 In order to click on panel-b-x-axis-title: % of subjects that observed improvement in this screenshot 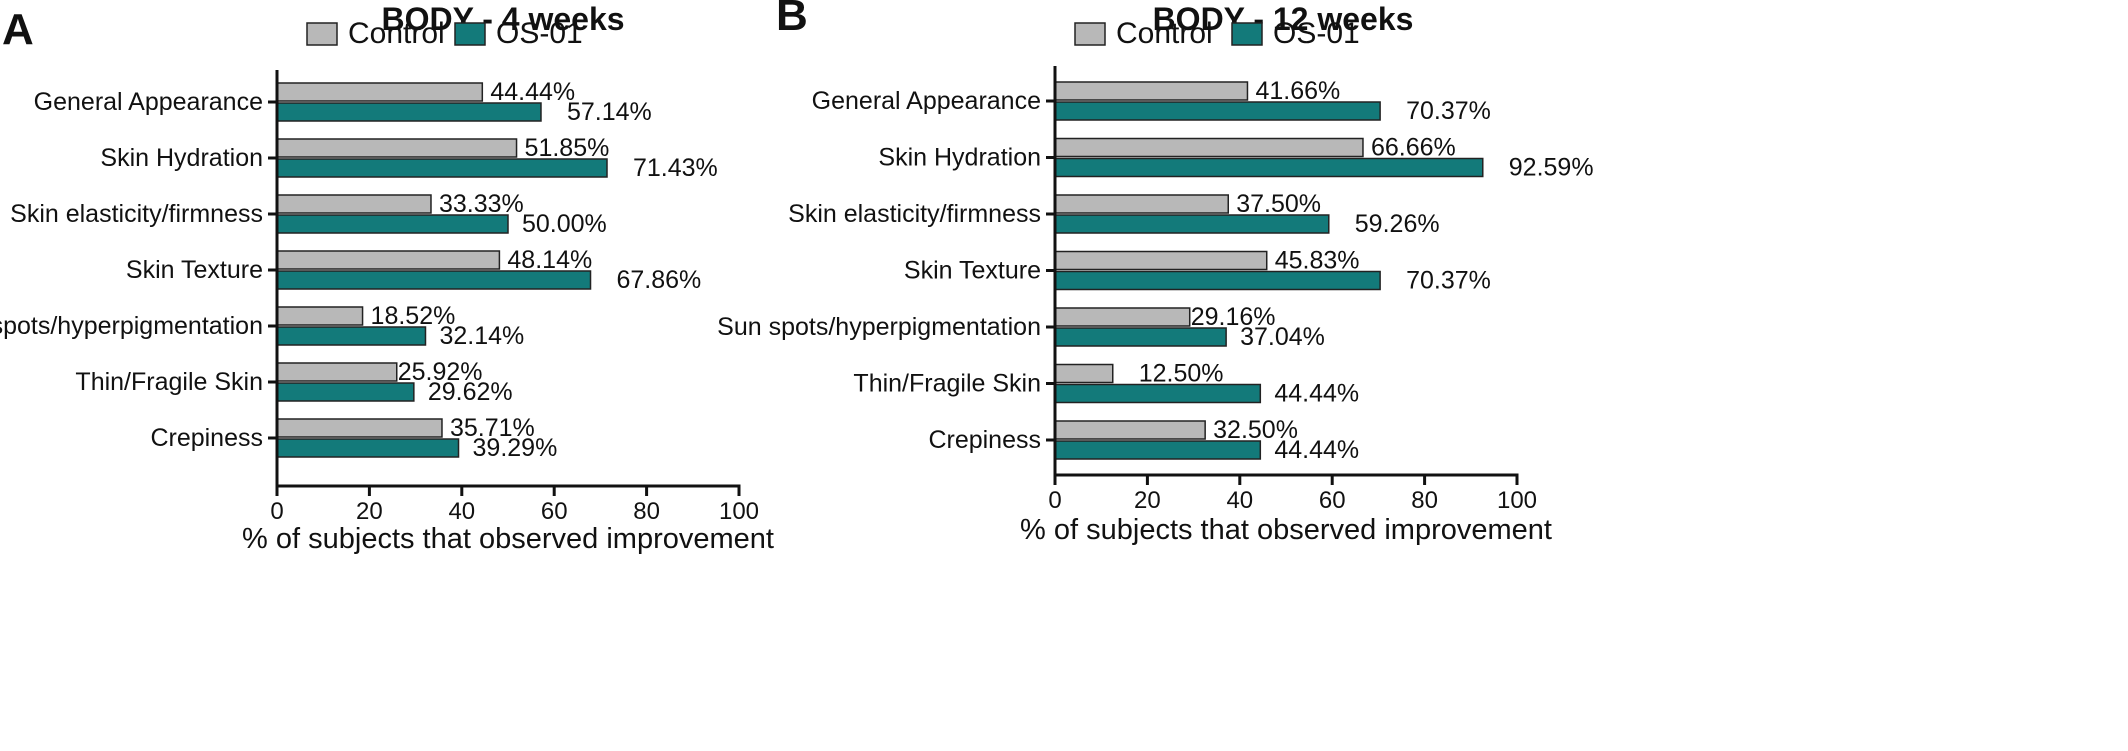, I will do `click(1286, 530)`.